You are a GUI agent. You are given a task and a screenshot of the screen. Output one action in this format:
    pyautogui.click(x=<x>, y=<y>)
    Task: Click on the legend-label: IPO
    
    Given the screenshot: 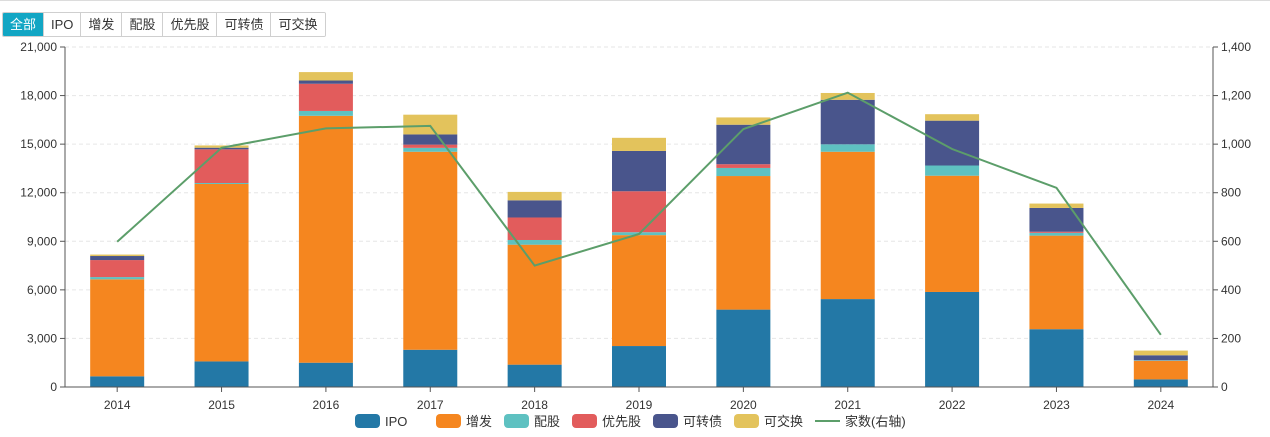 What is the action you would take?
    pyautogui.click(x=396, y=421)
    